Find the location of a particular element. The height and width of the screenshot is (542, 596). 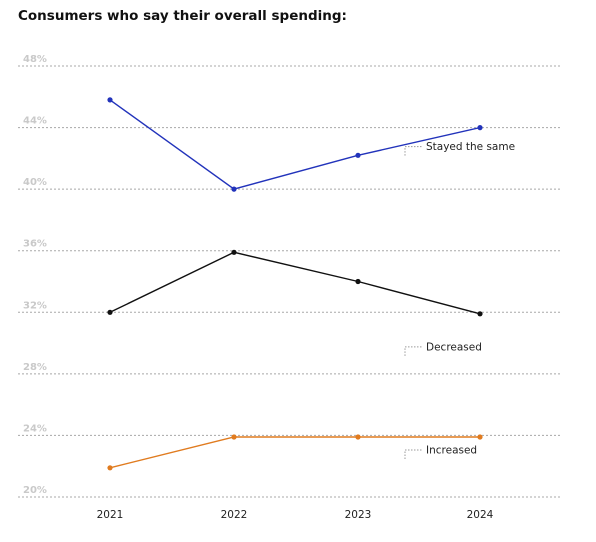

series-label: Decreased is located at coordinates (454, 347).